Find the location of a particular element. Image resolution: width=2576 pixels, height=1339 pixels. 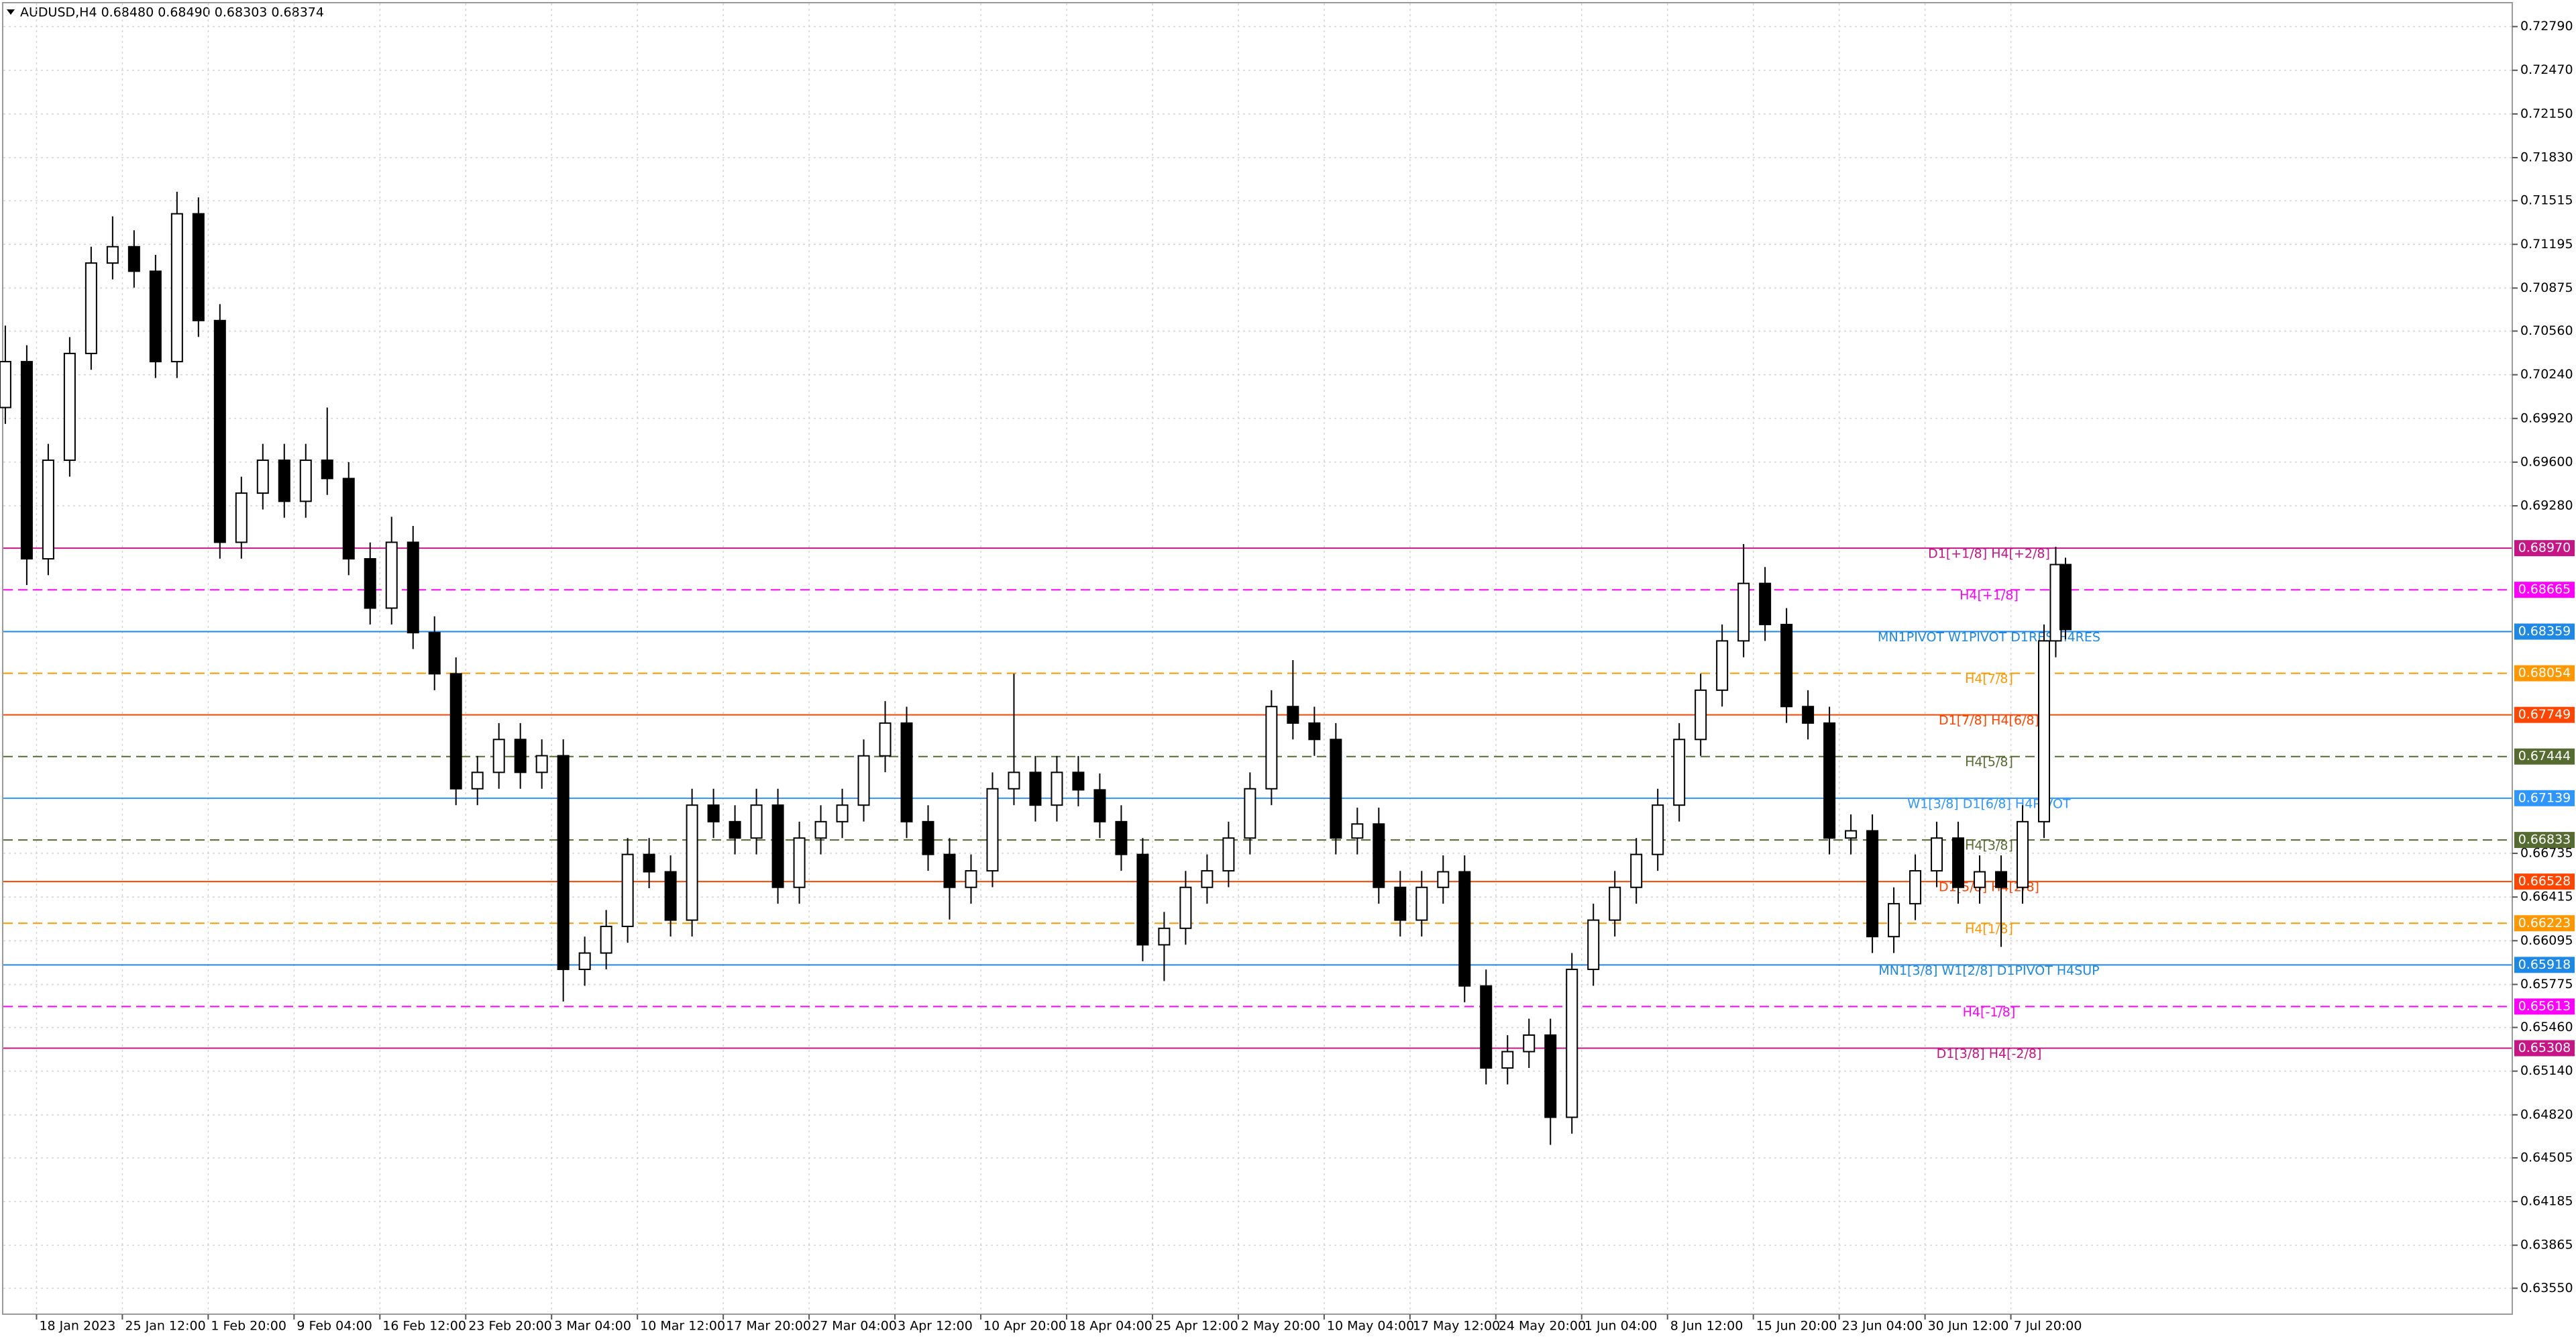

price-tag-label: 0.66223 is located at coordinates (2544, 923).